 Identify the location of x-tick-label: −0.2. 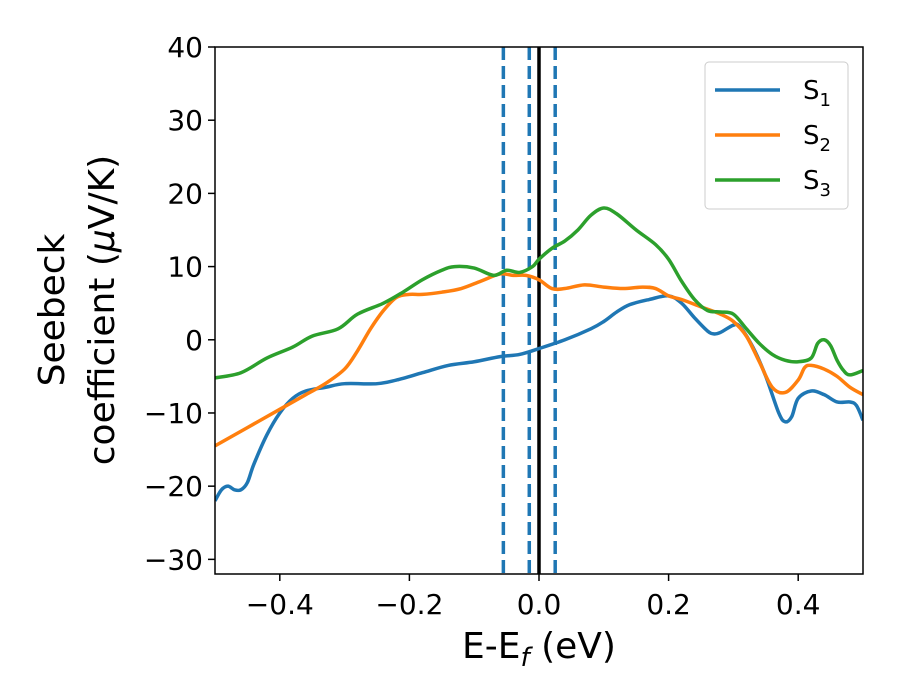
(409, 604).